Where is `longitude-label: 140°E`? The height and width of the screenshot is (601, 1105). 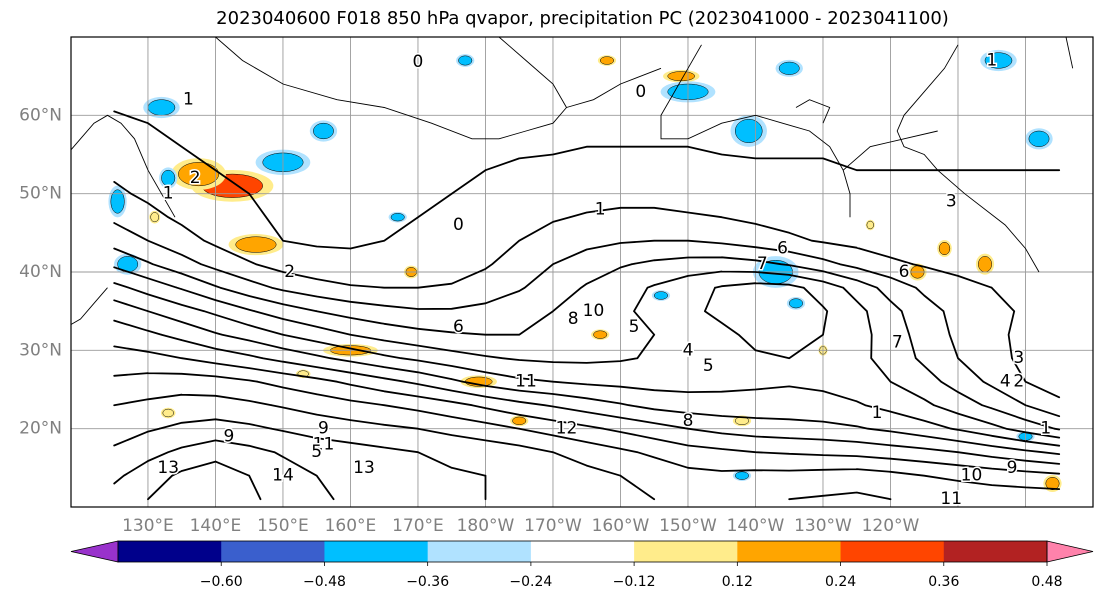 longitude-label: 140°E is located at coordinates (216, 526).